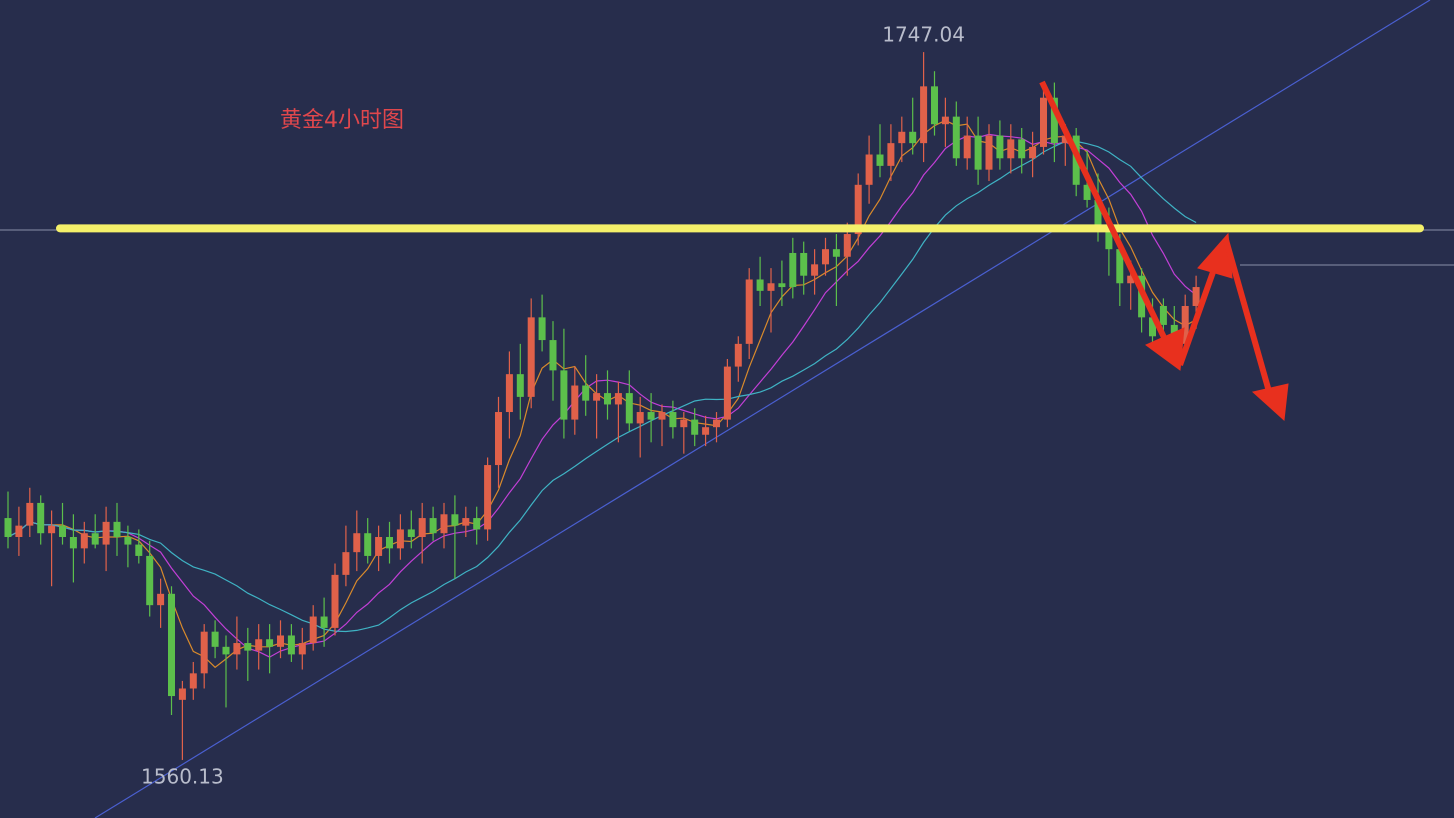 The image size is (1454, 818). Describe the element at coordinates (923, 35) in the screenshot. I see `high-label: 1747.04` at that location.